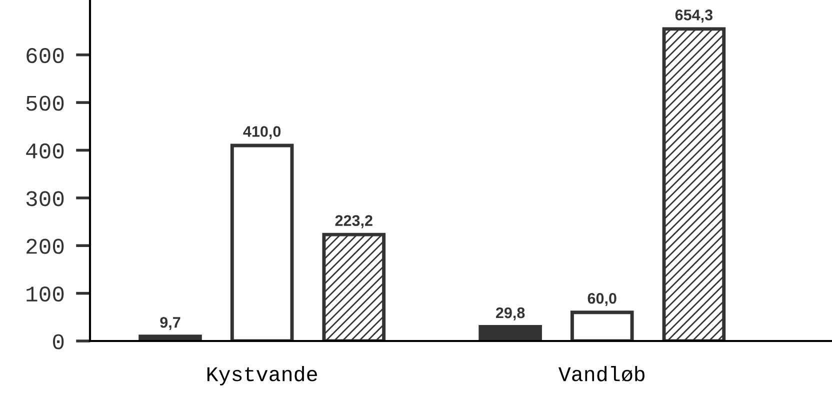  I want to click on y-tick-label: 400, so click(45, 150).